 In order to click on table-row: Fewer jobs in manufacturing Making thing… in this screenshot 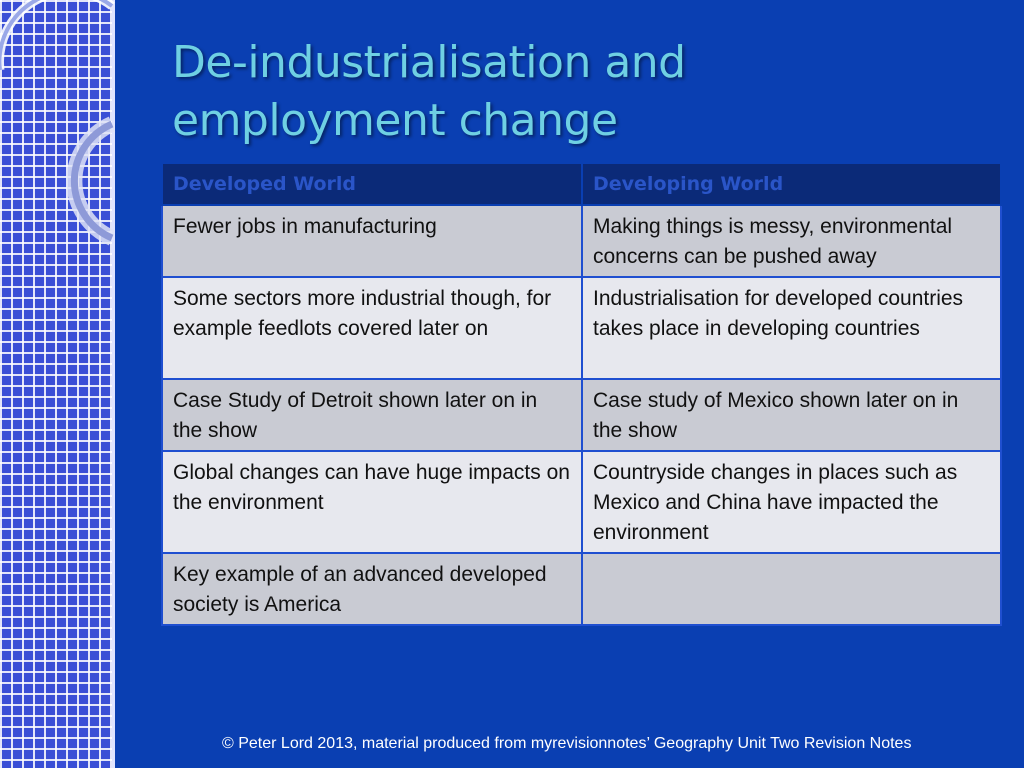, I will do `click(581, 241)`.